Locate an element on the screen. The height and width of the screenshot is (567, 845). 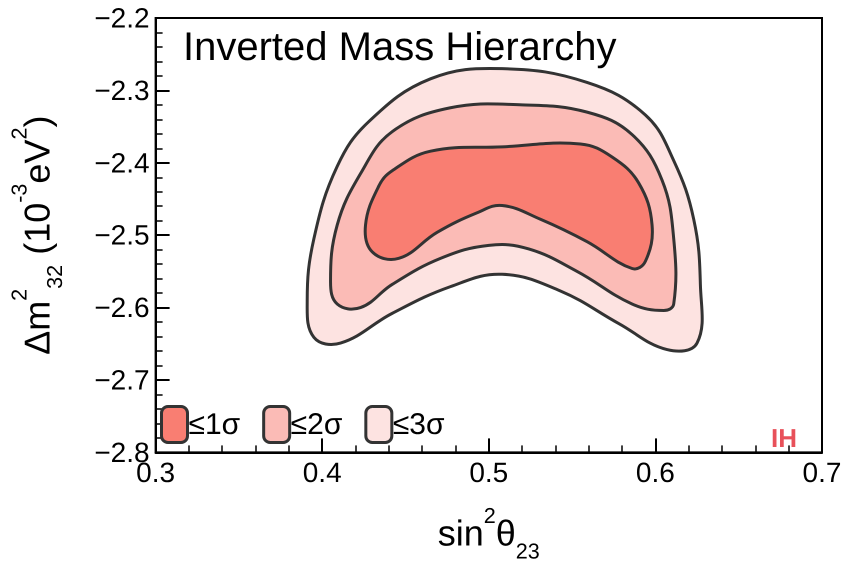
x-tick-label: 0.5 is located at coordinates (488, 472).